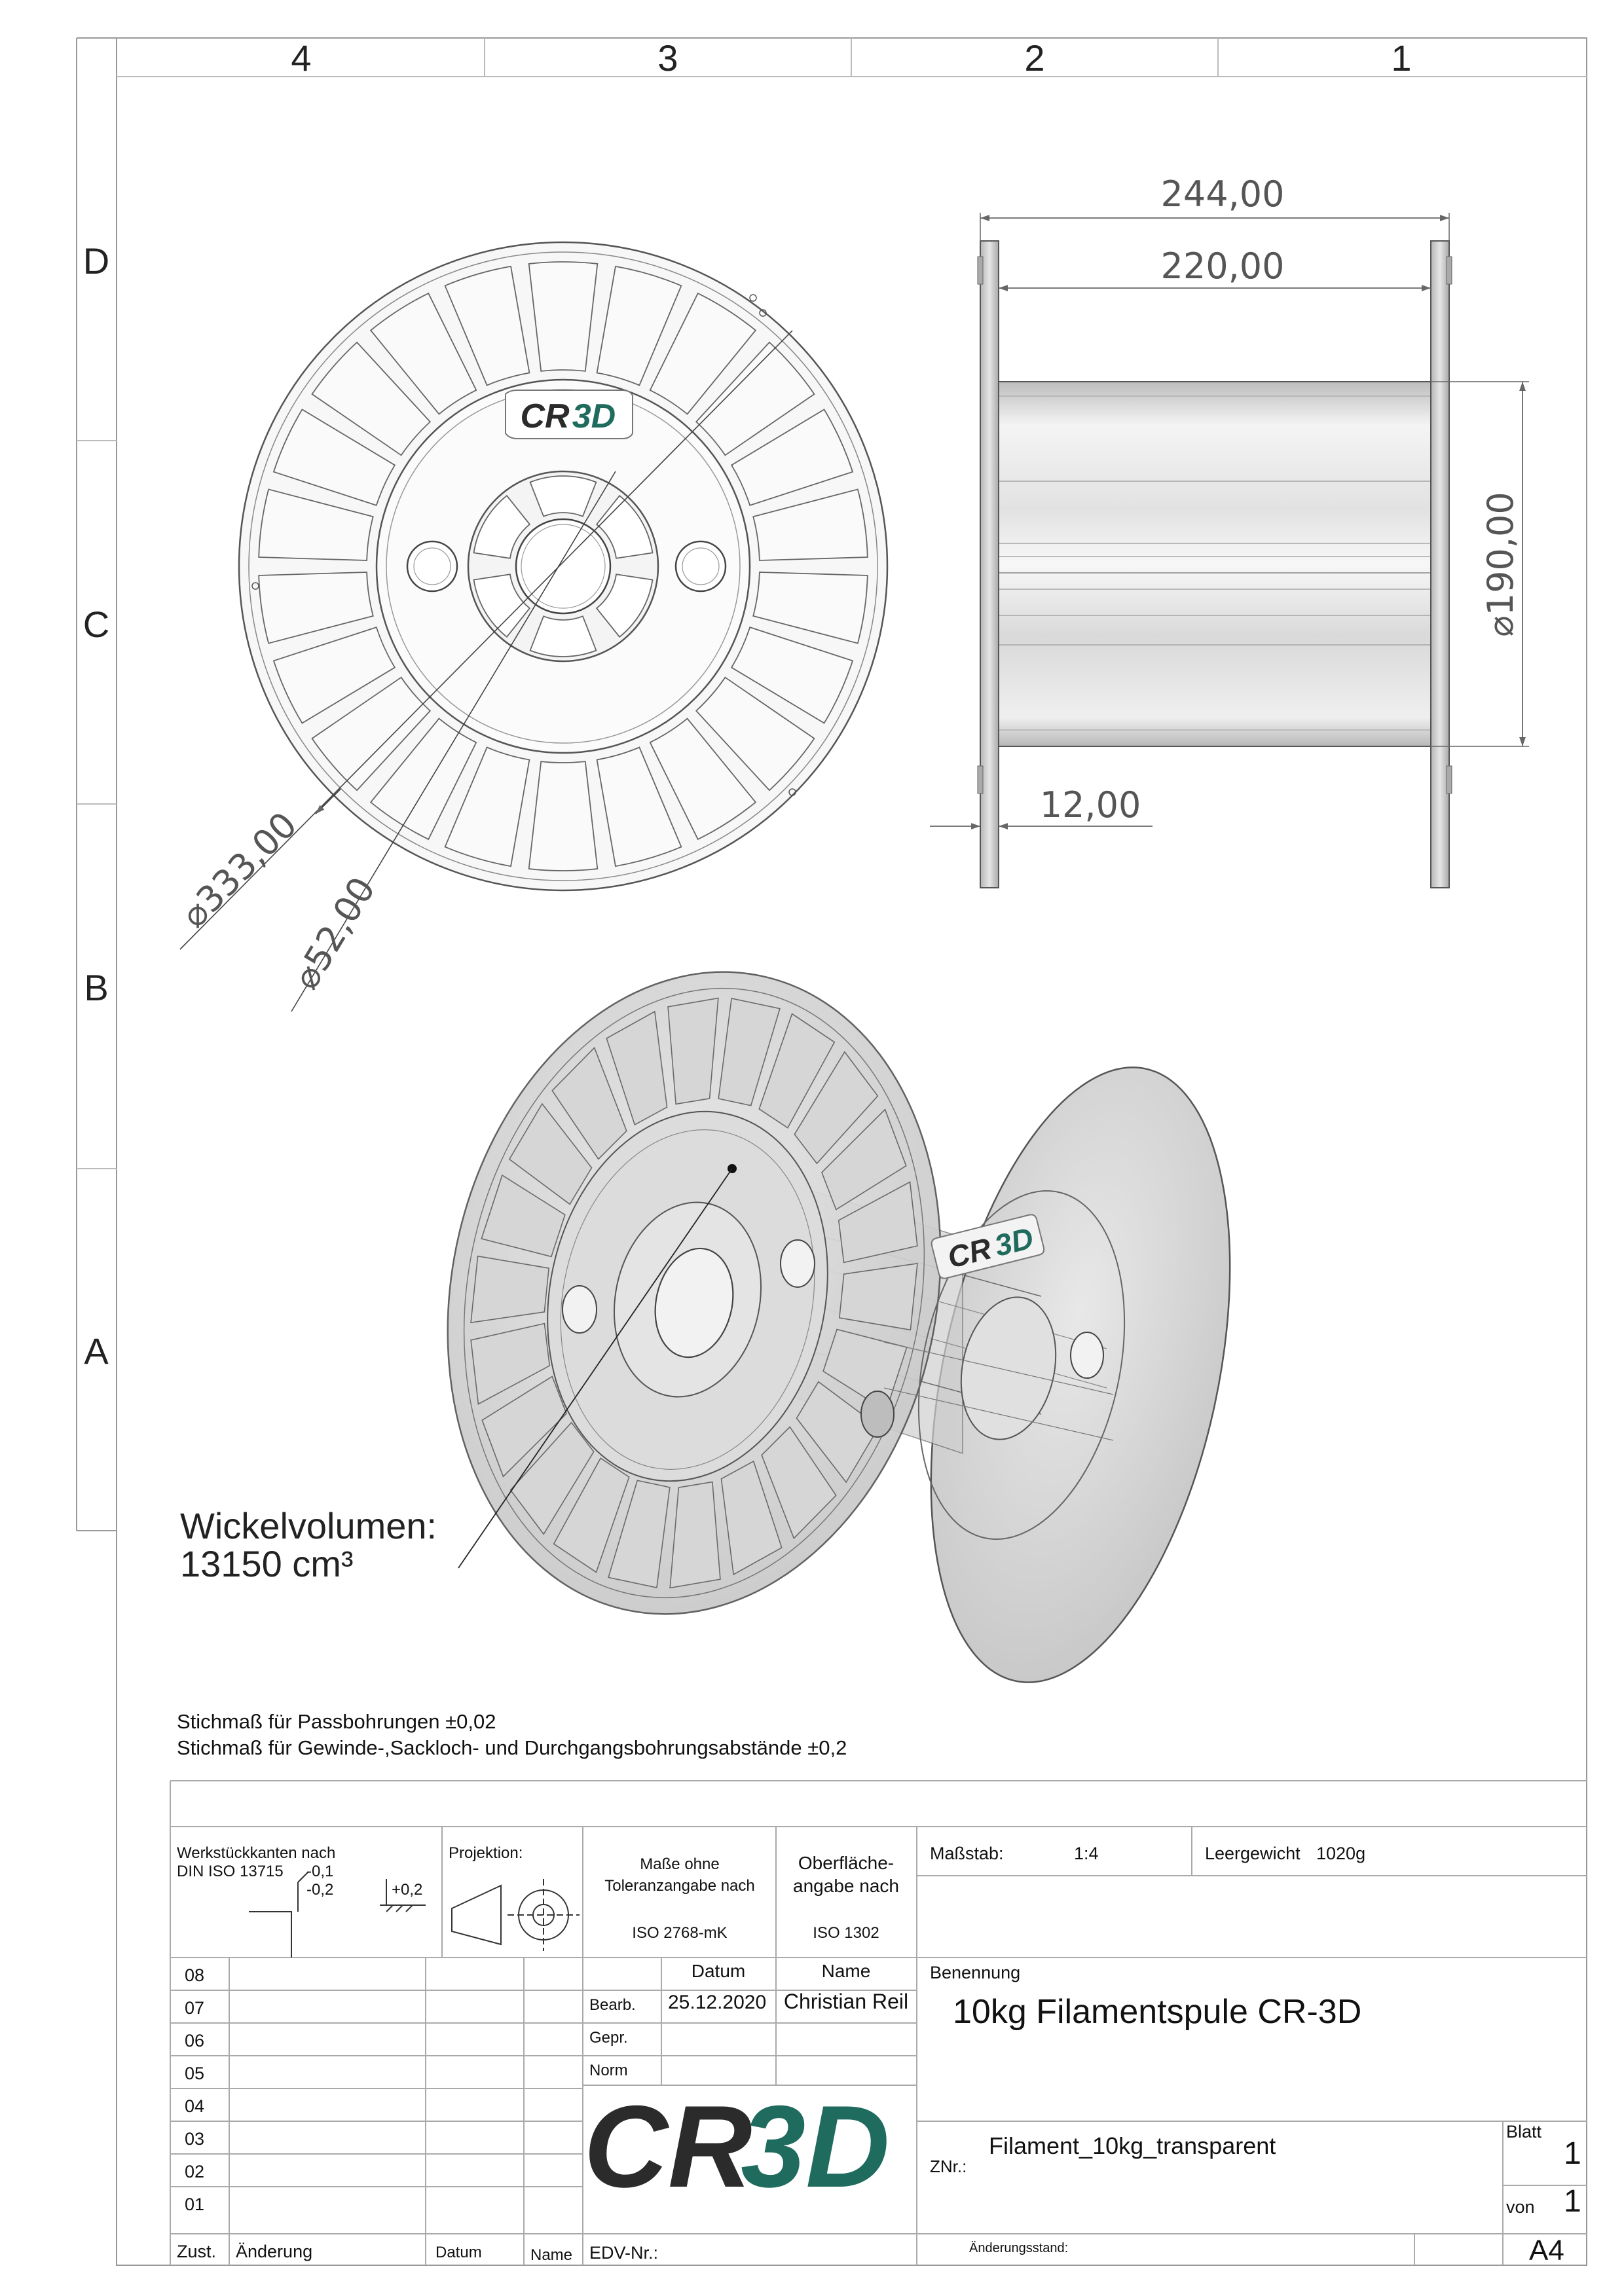  I want to click on edges-title-1: Werkstückkanten nach, so click(256, 1853).